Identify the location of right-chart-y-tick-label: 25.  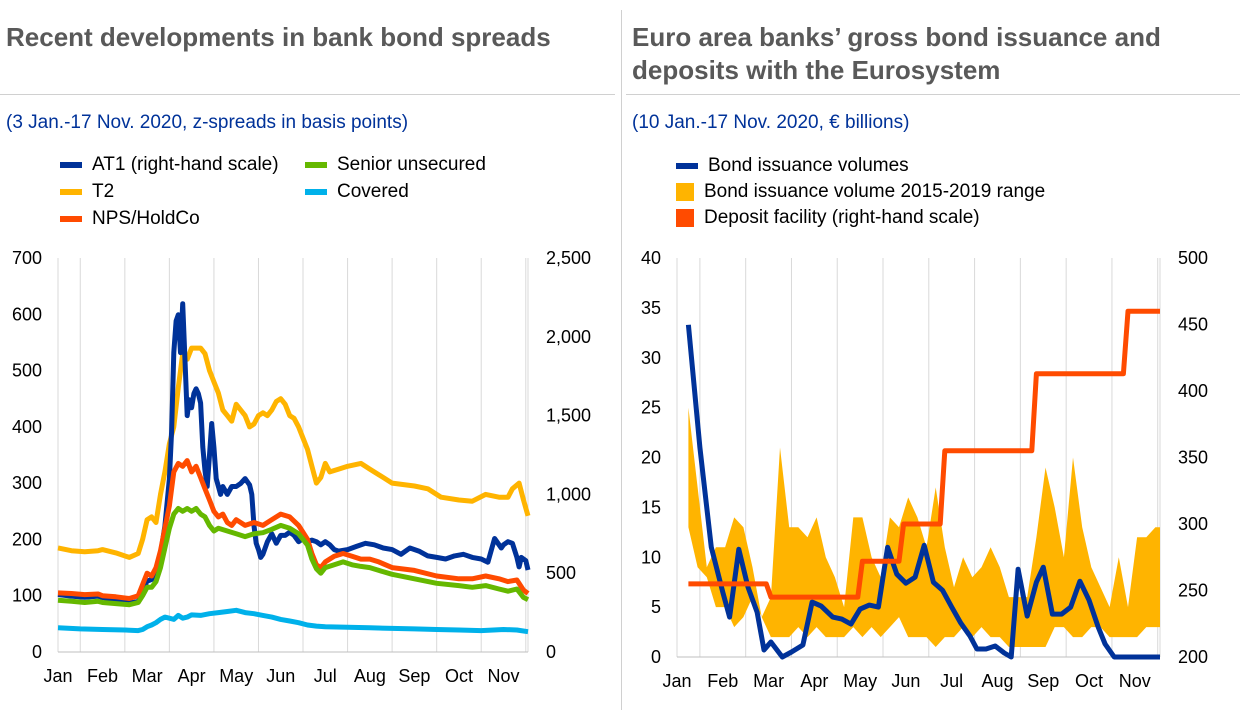
(651, 408).